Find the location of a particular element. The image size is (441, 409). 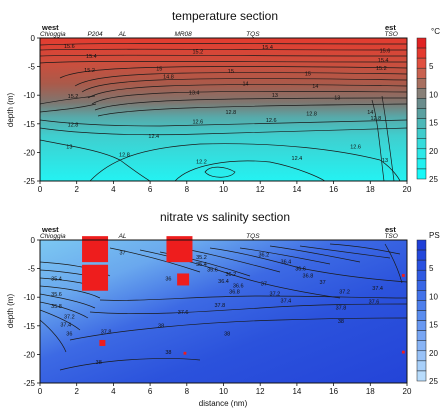

top-y-tick-label-4: -20 is located at coordinates (29, 152).